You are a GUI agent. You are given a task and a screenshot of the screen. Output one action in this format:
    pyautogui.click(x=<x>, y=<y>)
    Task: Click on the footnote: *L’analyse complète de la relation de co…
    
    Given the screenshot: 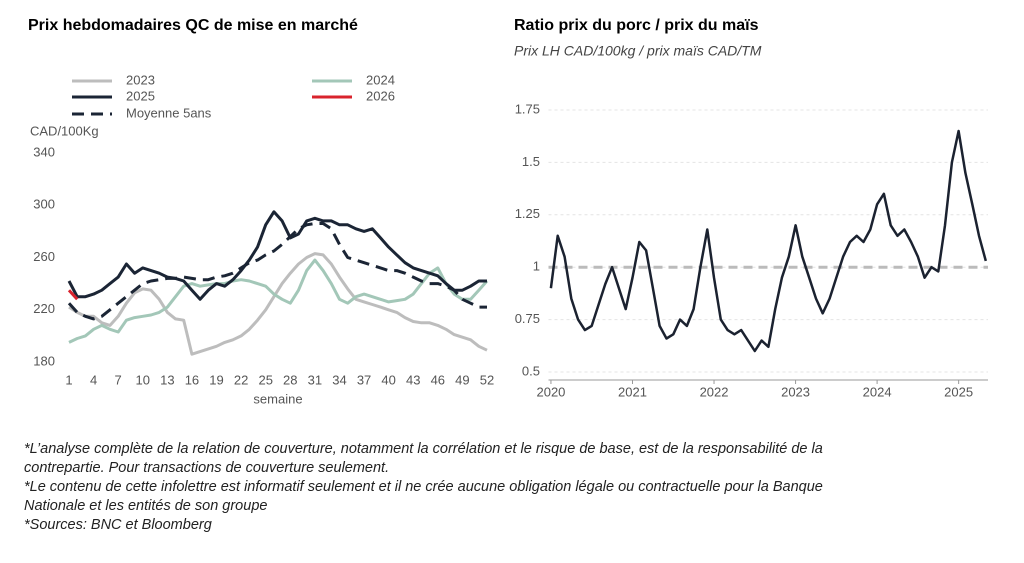 What is the action you would take?
    pyautogui.click(x=423, y=458)
    